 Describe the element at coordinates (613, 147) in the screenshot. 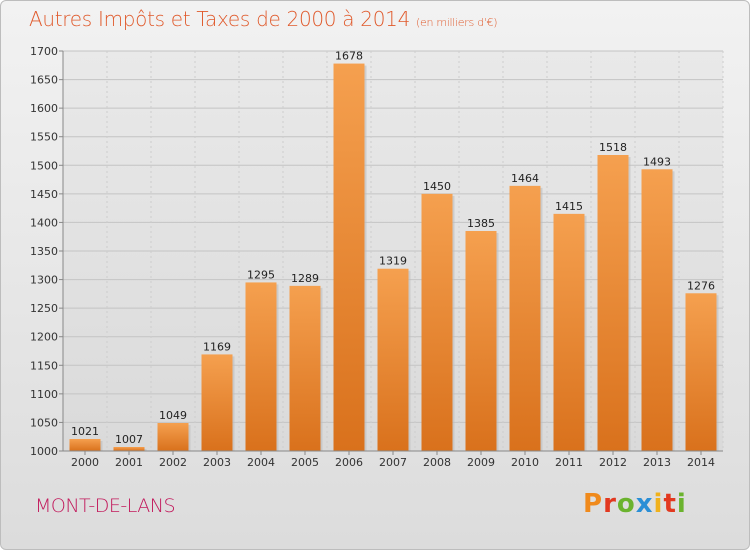

I see `bar-value-label: 1518` at that location.